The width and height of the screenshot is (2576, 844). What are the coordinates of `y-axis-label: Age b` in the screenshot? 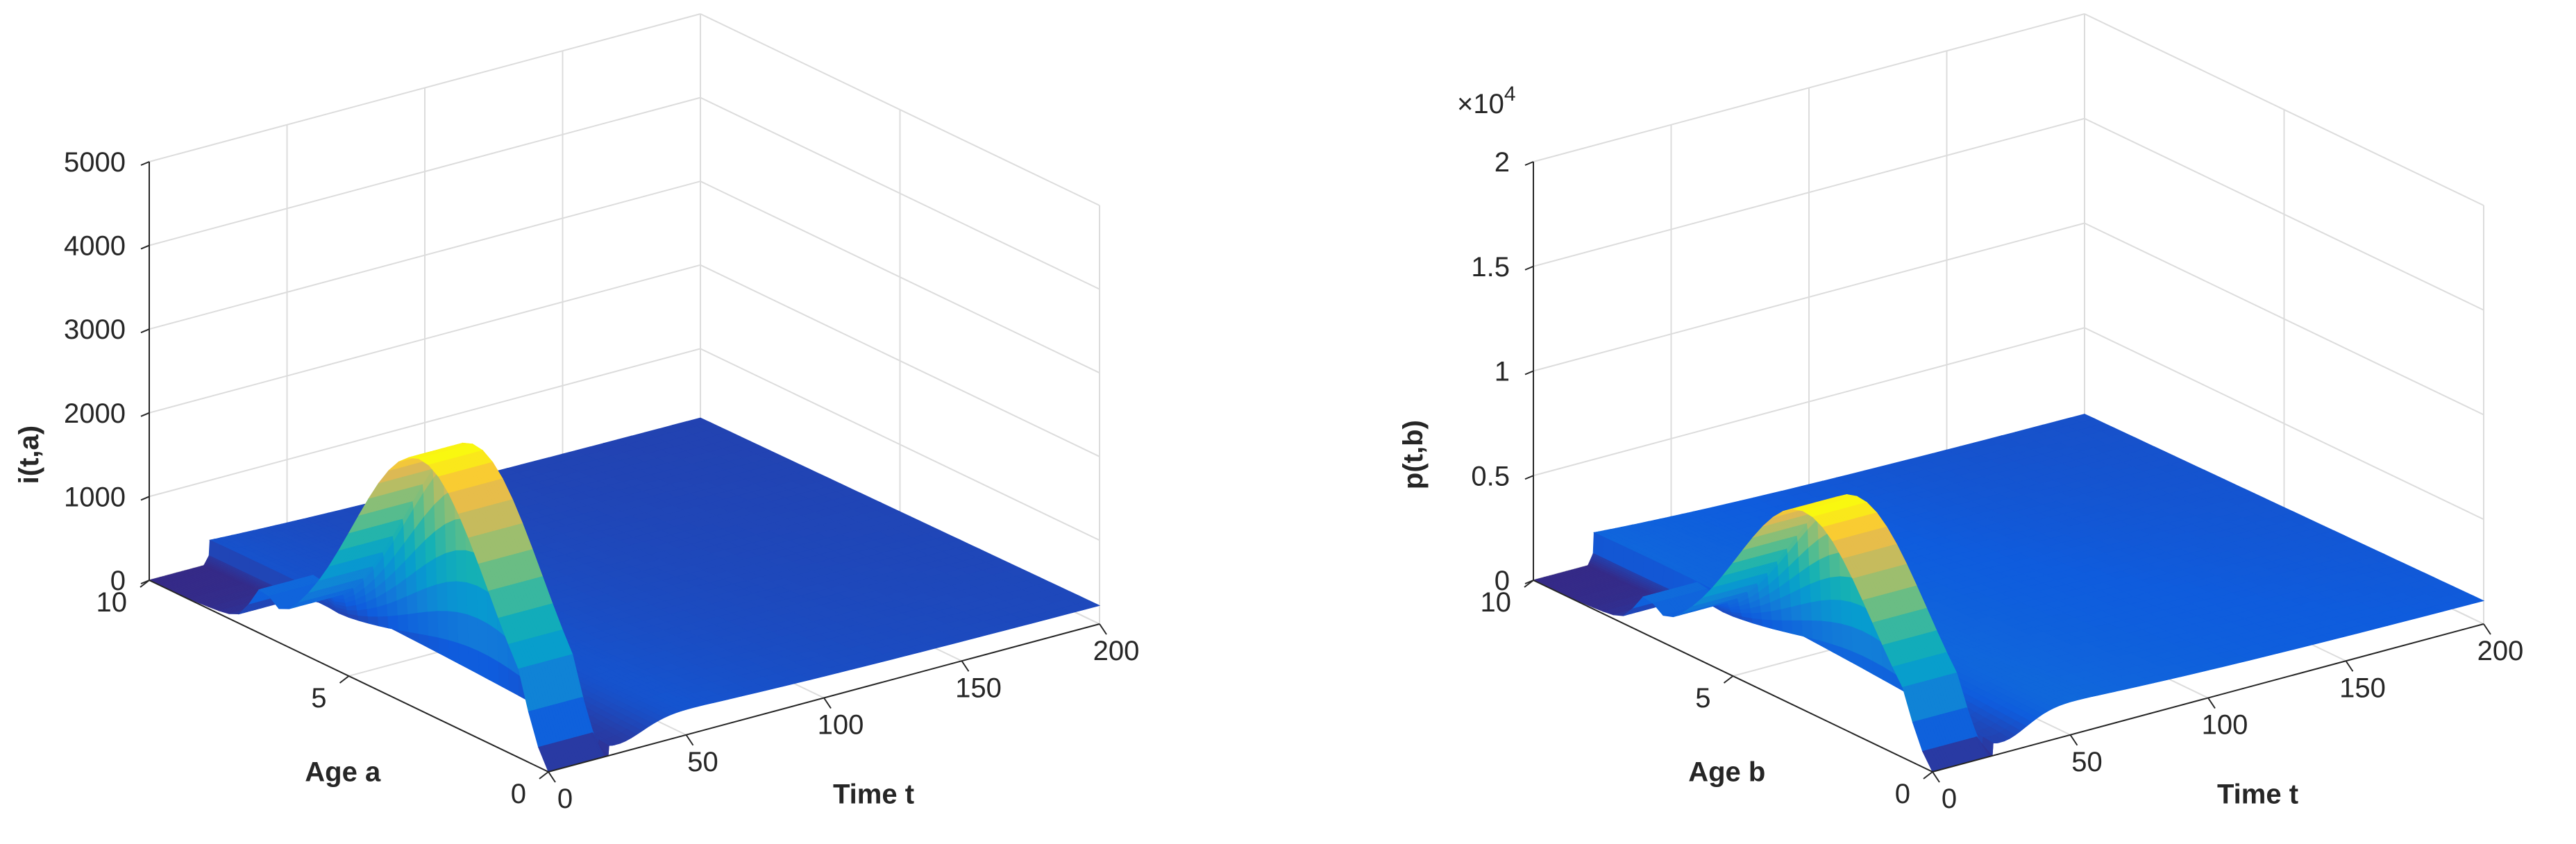 It's located at (1726, 772).